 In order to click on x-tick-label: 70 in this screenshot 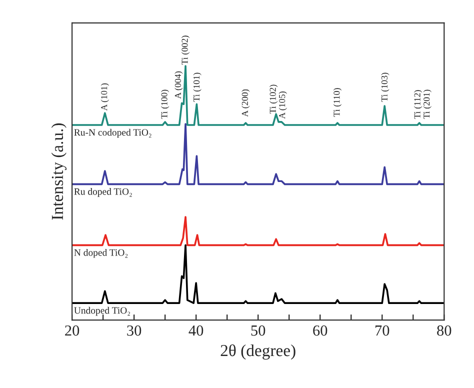, I will do `click(382, 330)`.